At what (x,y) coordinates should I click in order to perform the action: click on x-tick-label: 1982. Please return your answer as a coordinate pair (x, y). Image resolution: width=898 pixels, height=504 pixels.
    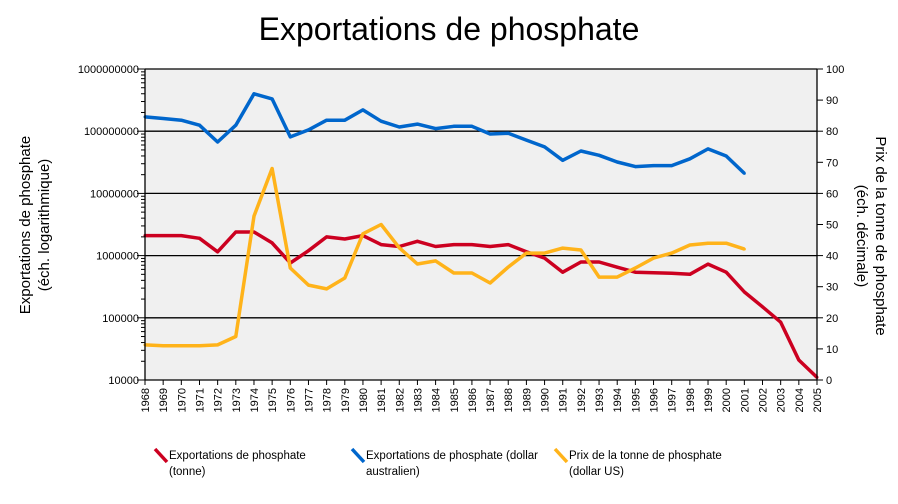
    Looking at the image, I should click on (400, 400).